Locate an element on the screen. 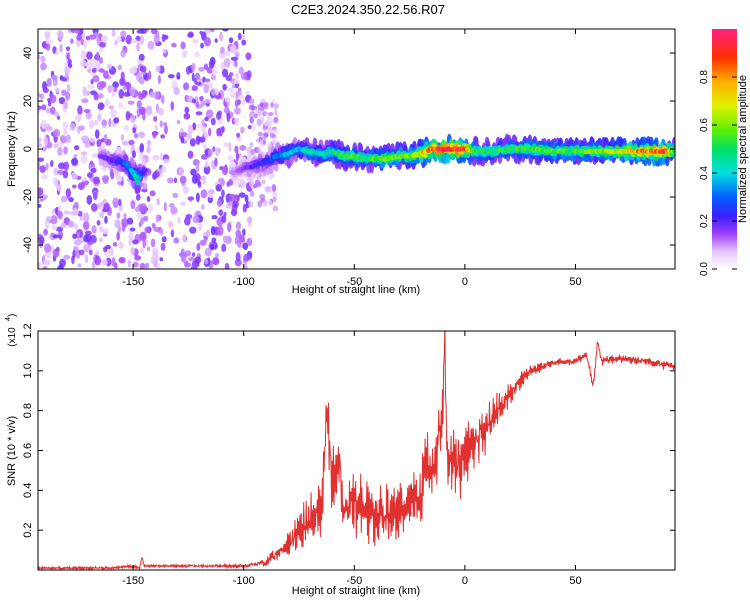 The width and height of the screenshot is (750, 600). snr-scale-base: (x10 is located at coordinates (12, 337).